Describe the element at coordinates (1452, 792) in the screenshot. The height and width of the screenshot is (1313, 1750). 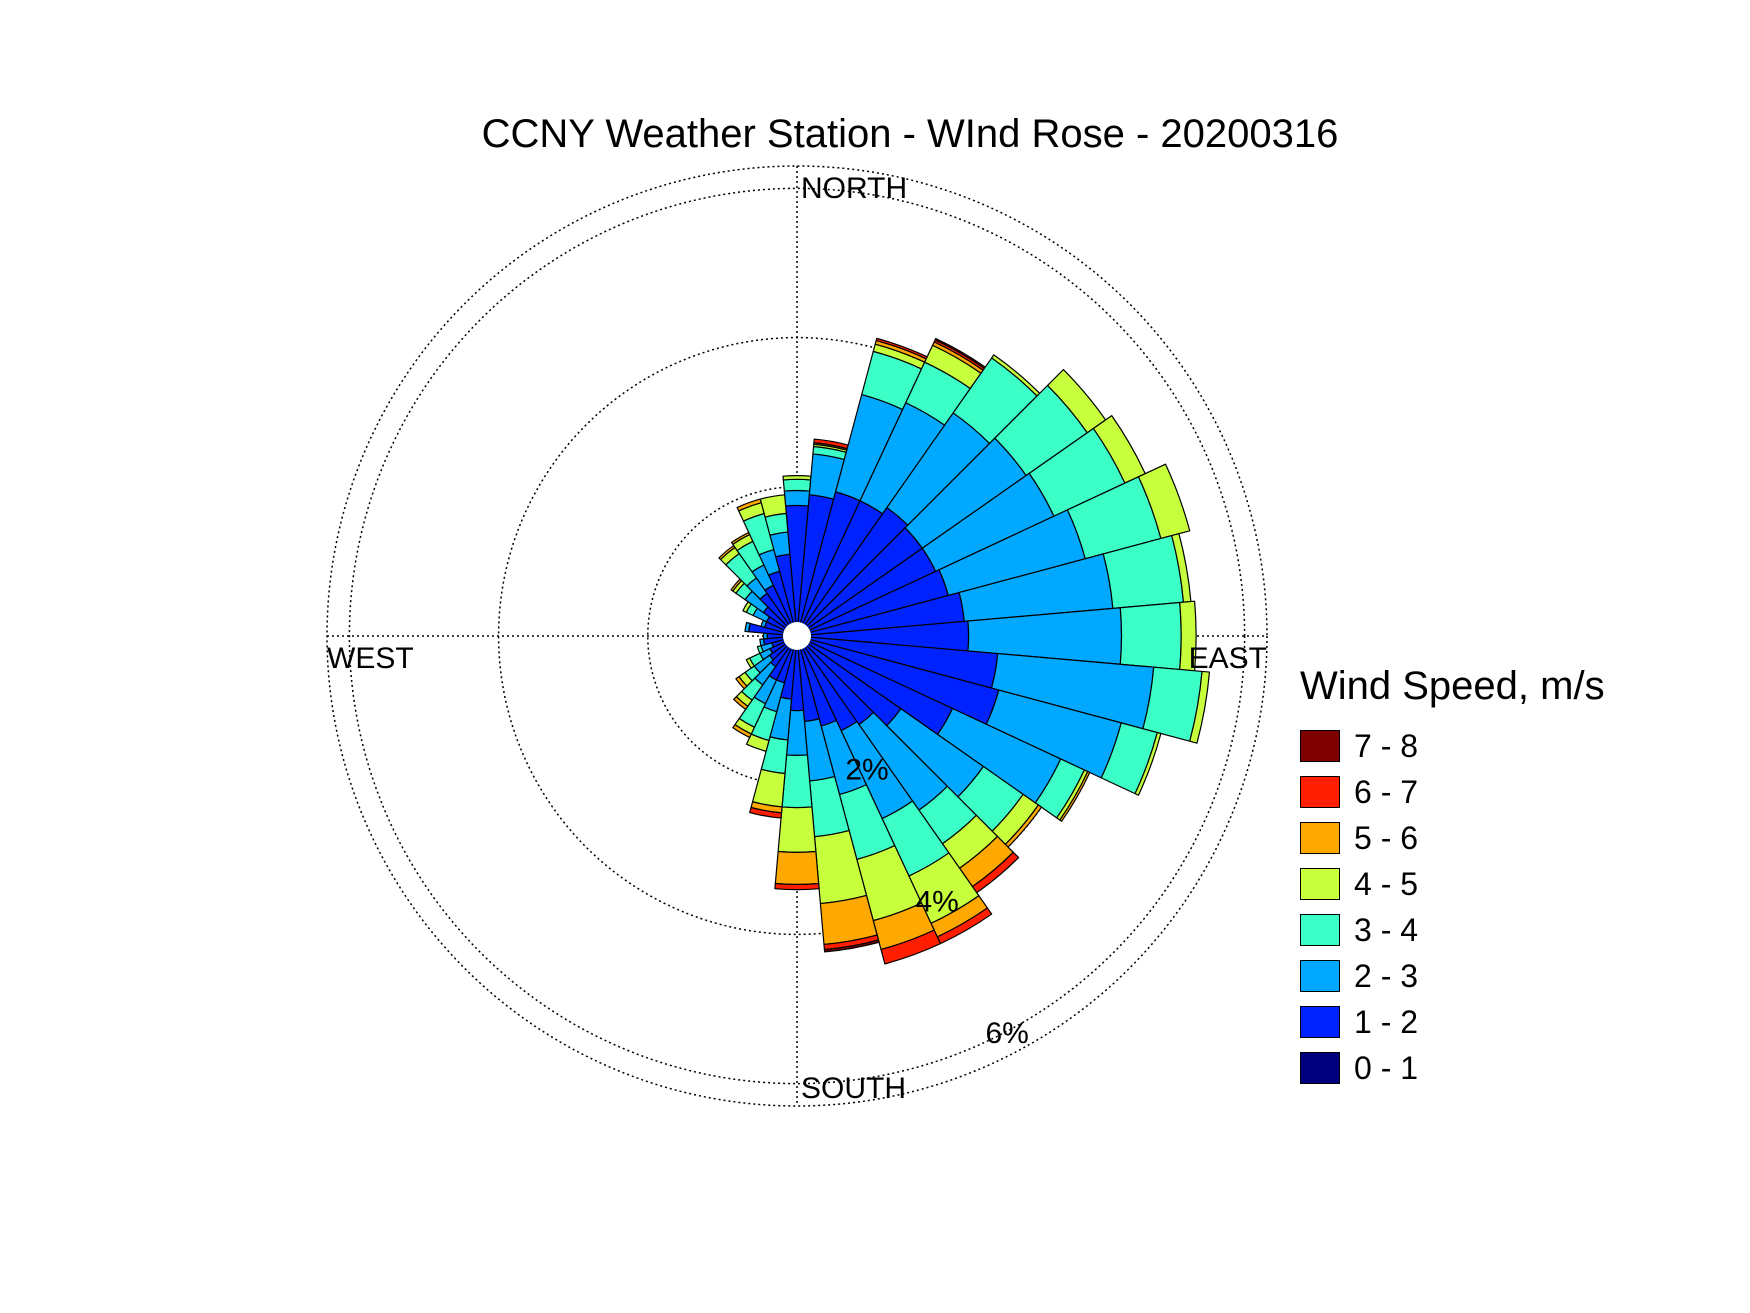
I see `legend-item: 6 - 7` at that location.